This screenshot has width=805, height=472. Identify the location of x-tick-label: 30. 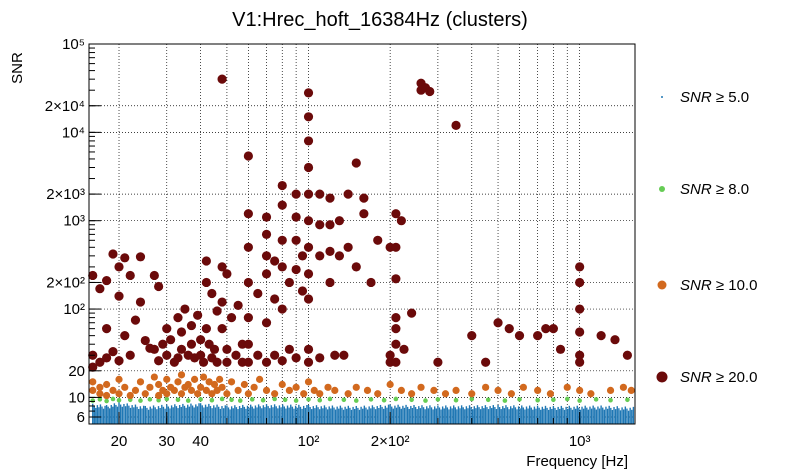
(166, 441).